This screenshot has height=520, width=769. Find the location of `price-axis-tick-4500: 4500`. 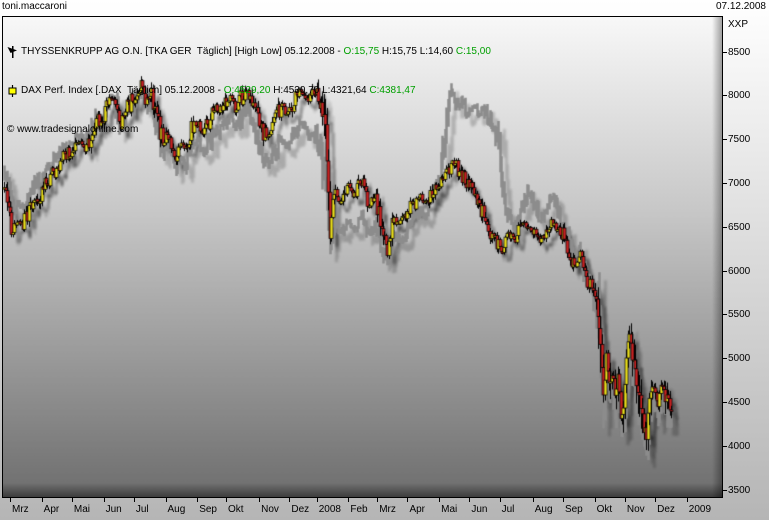

price-axis-tick-4500: 4500 is located at coordinates (736, 402).